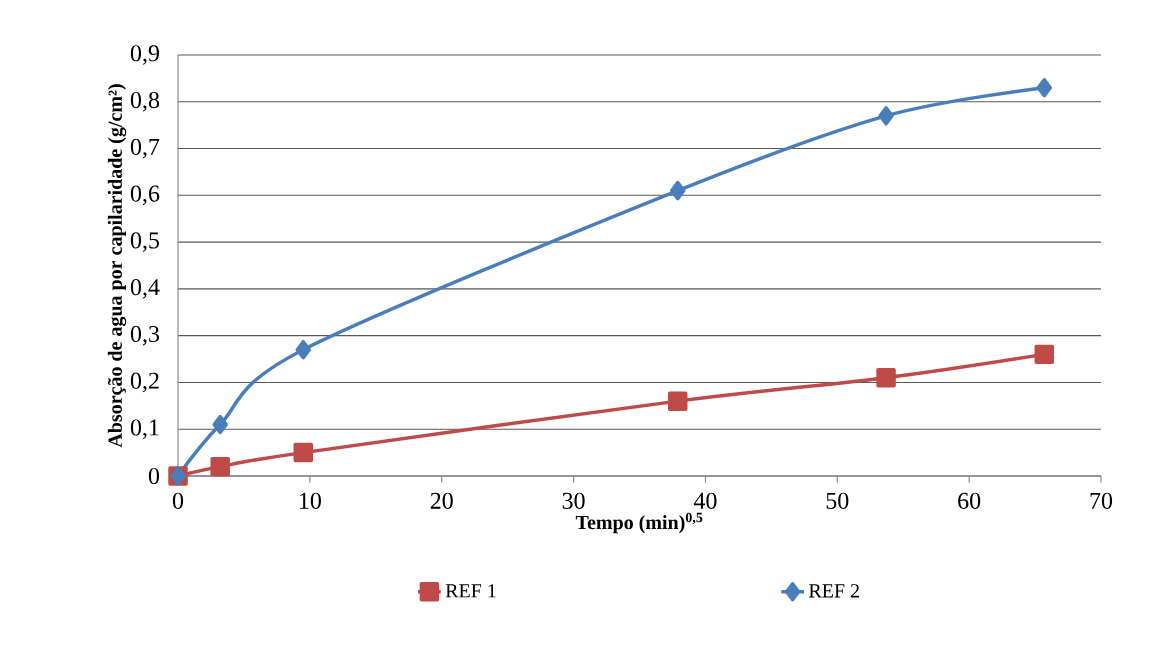 The height and width of the screenshot is (648, 1149). Describe the element at coordinates (833, 591) in the screenshot. I see `legend-label: REF 2` at that location.